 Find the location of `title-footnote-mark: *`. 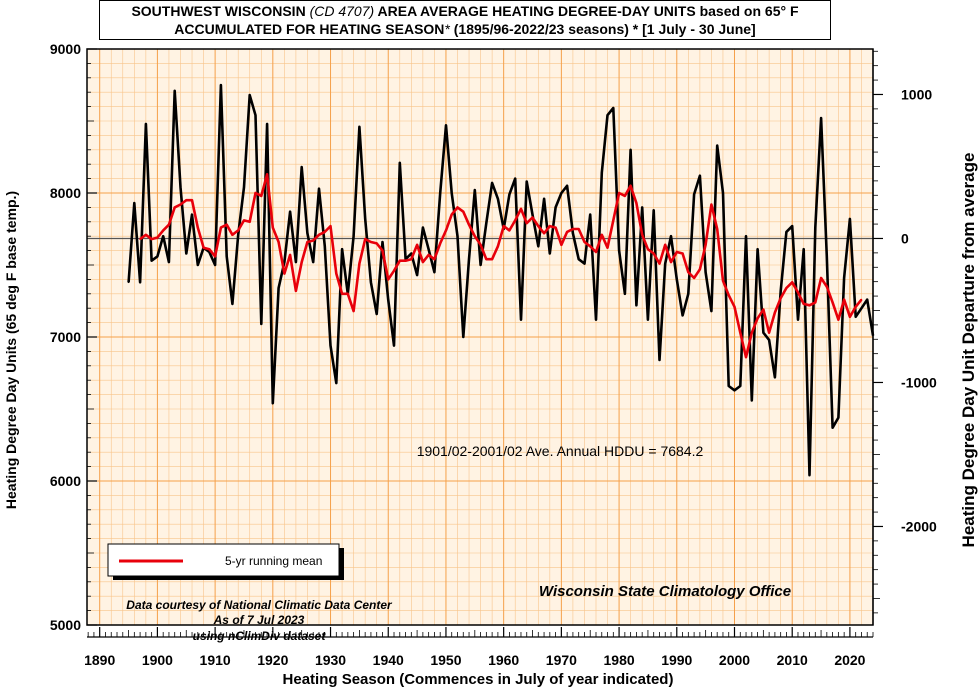

title-footnote-mark: * is located at coordinates (447, 29).